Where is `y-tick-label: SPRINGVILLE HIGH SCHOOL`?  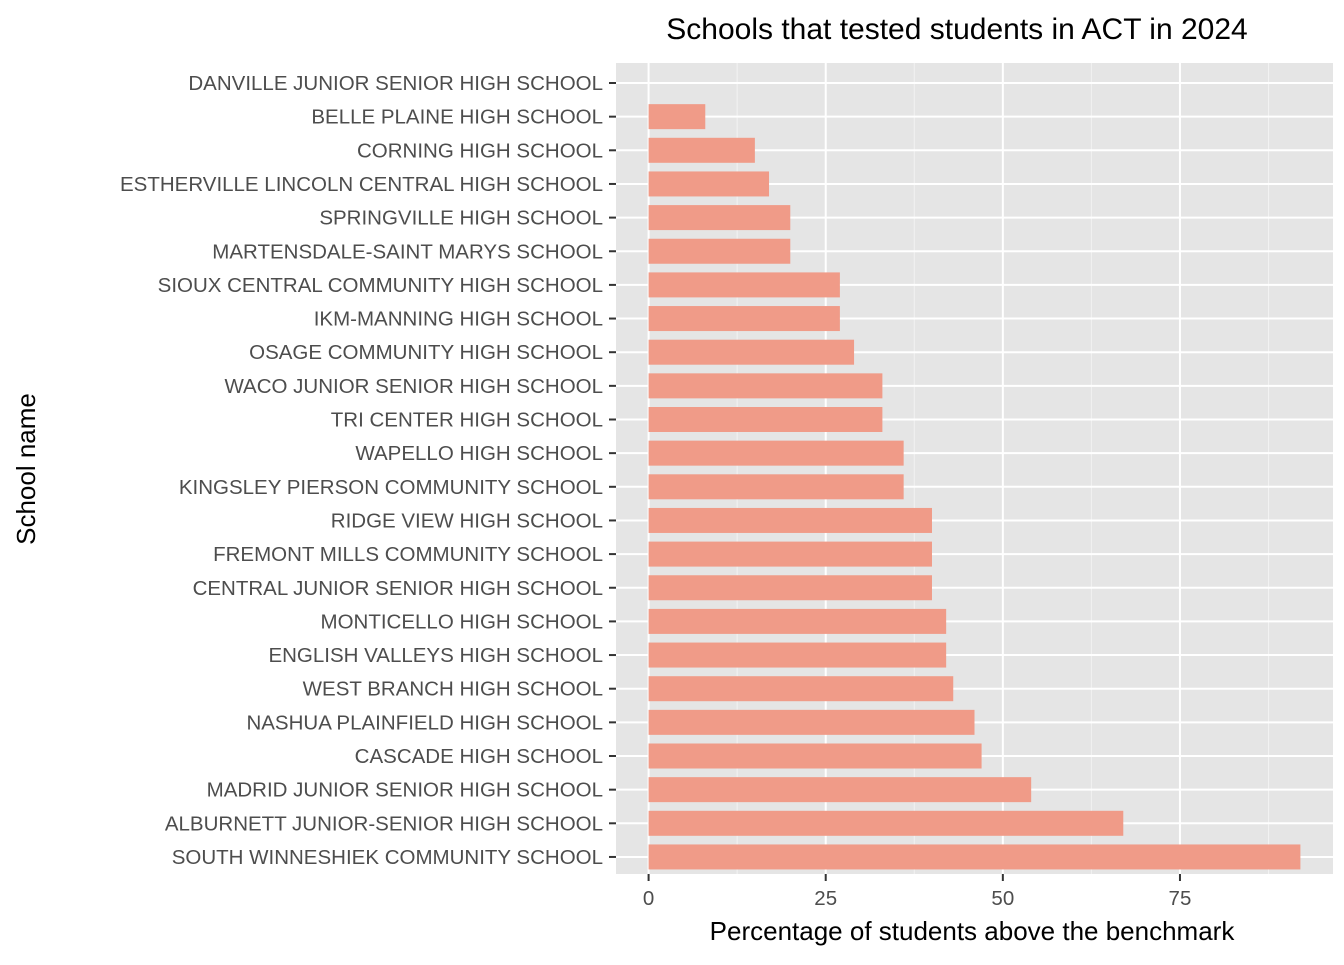 y-tick-label: SPRINGVILLE HIGH SCHOOL is located at coordinates (461, 218).